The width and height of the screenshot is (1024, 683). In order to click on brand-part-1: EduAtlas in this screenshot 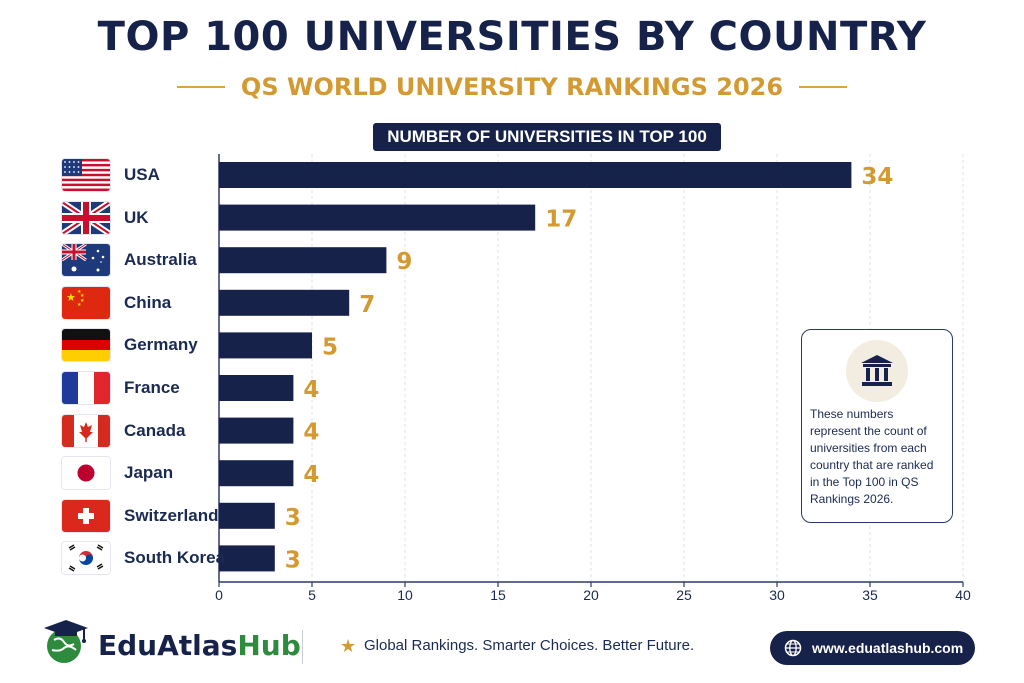, I will do `click(168, 645)`.